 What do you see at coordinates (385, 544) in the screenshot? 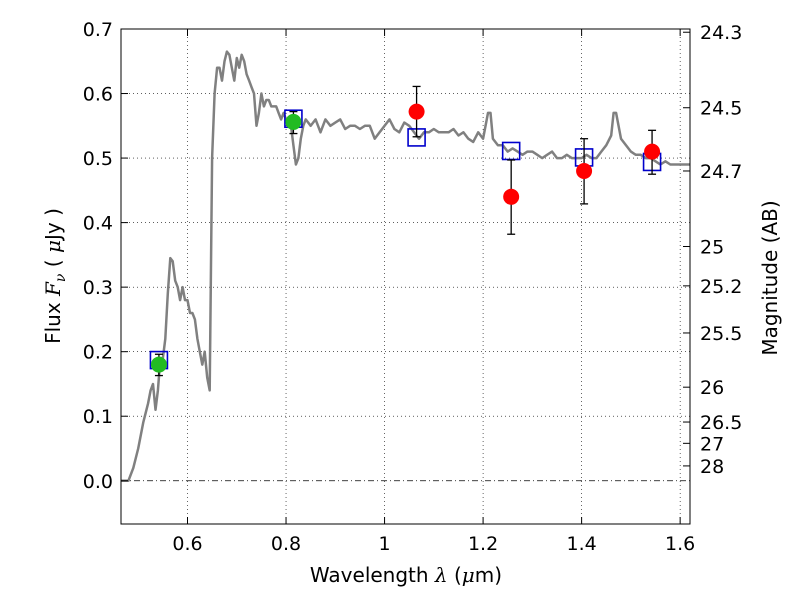
I see `x-tick-label: 1` at bounding box center [385, 544].